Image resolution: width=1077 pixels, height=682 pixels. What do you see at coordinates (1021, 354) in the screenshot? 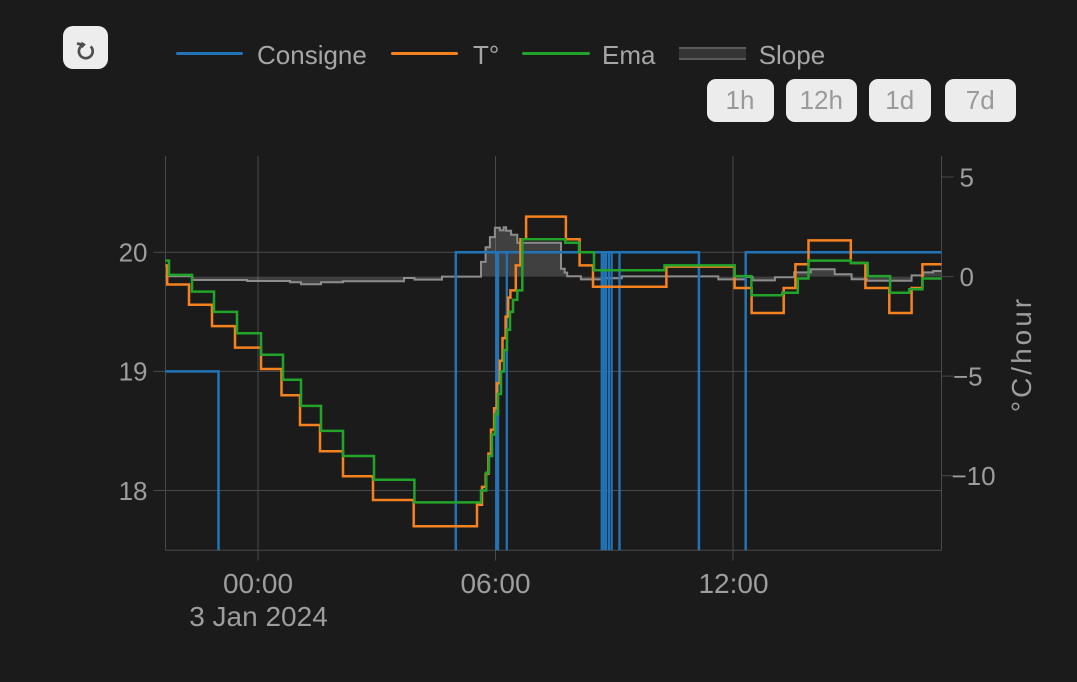
I see `svg-text: °C/hour` at bounding box center [1021, 354].